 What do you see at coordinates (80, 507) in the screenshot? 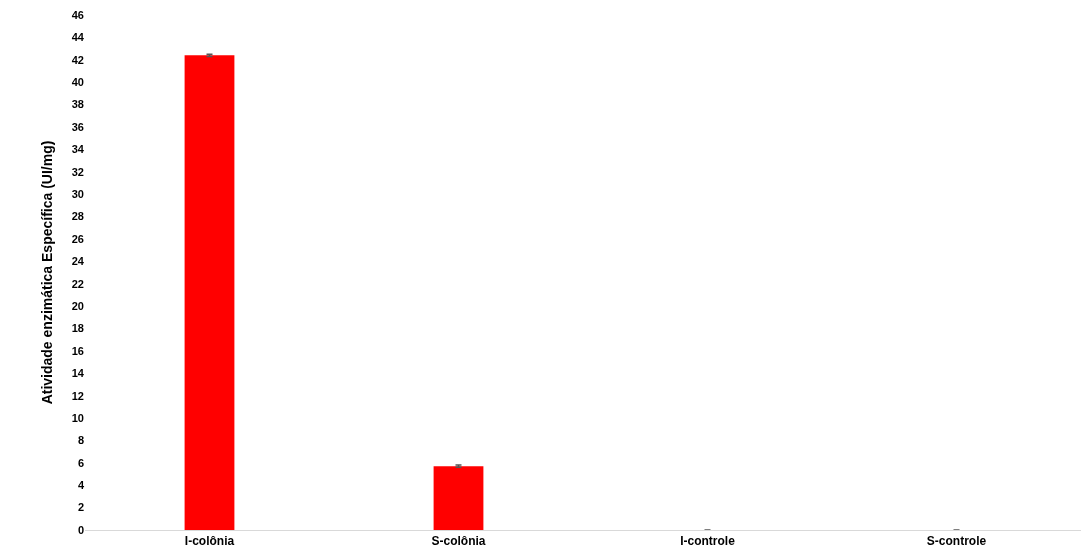
I see `y-tick-label: 2` at bounding box center [80, 507].